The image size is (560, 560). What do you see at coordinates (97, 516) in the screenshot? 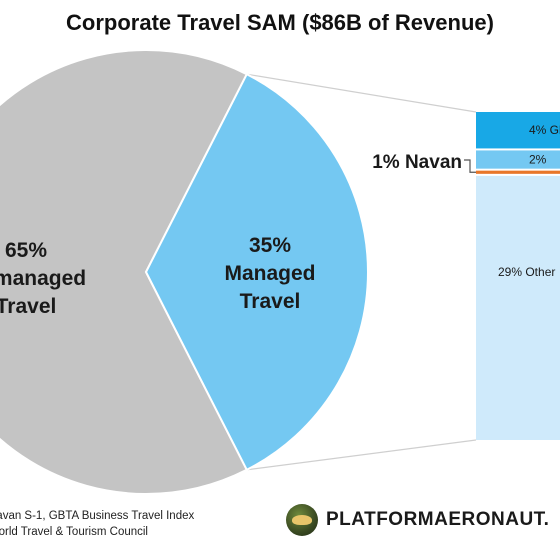
I see `source-line-1: Navan S-1, GBTA Business Travel Index` at bounding box center [97, 516].